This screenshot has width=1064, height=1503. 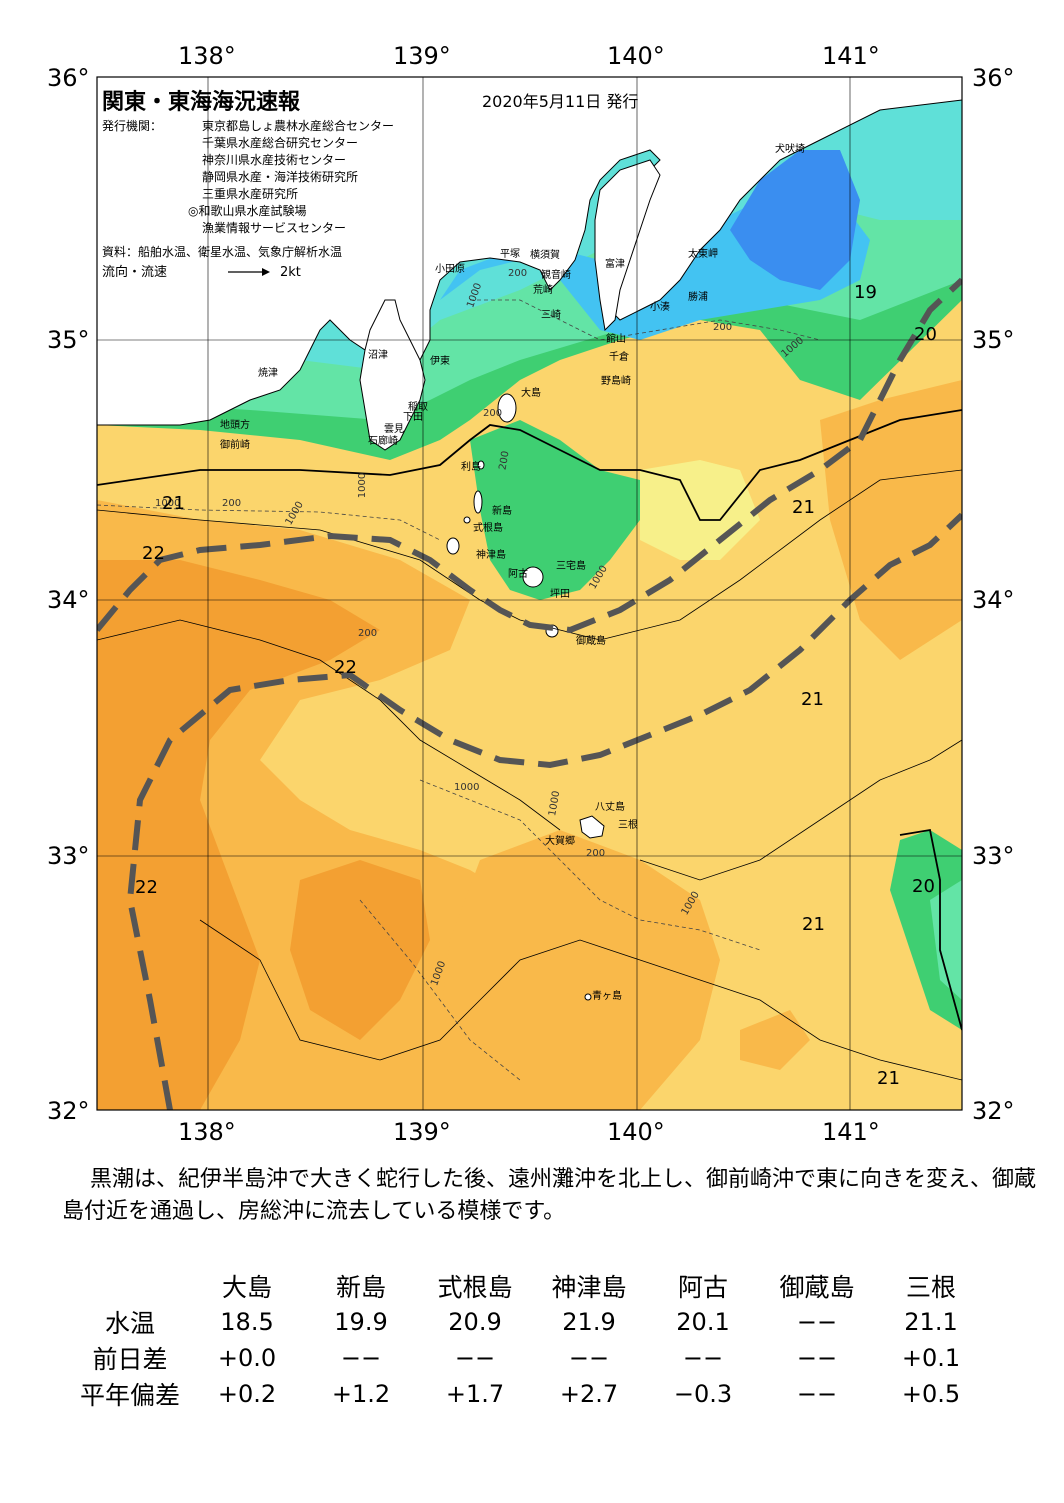 I want to click on place-label: 犬吠埼, so click(x=790, y=149).